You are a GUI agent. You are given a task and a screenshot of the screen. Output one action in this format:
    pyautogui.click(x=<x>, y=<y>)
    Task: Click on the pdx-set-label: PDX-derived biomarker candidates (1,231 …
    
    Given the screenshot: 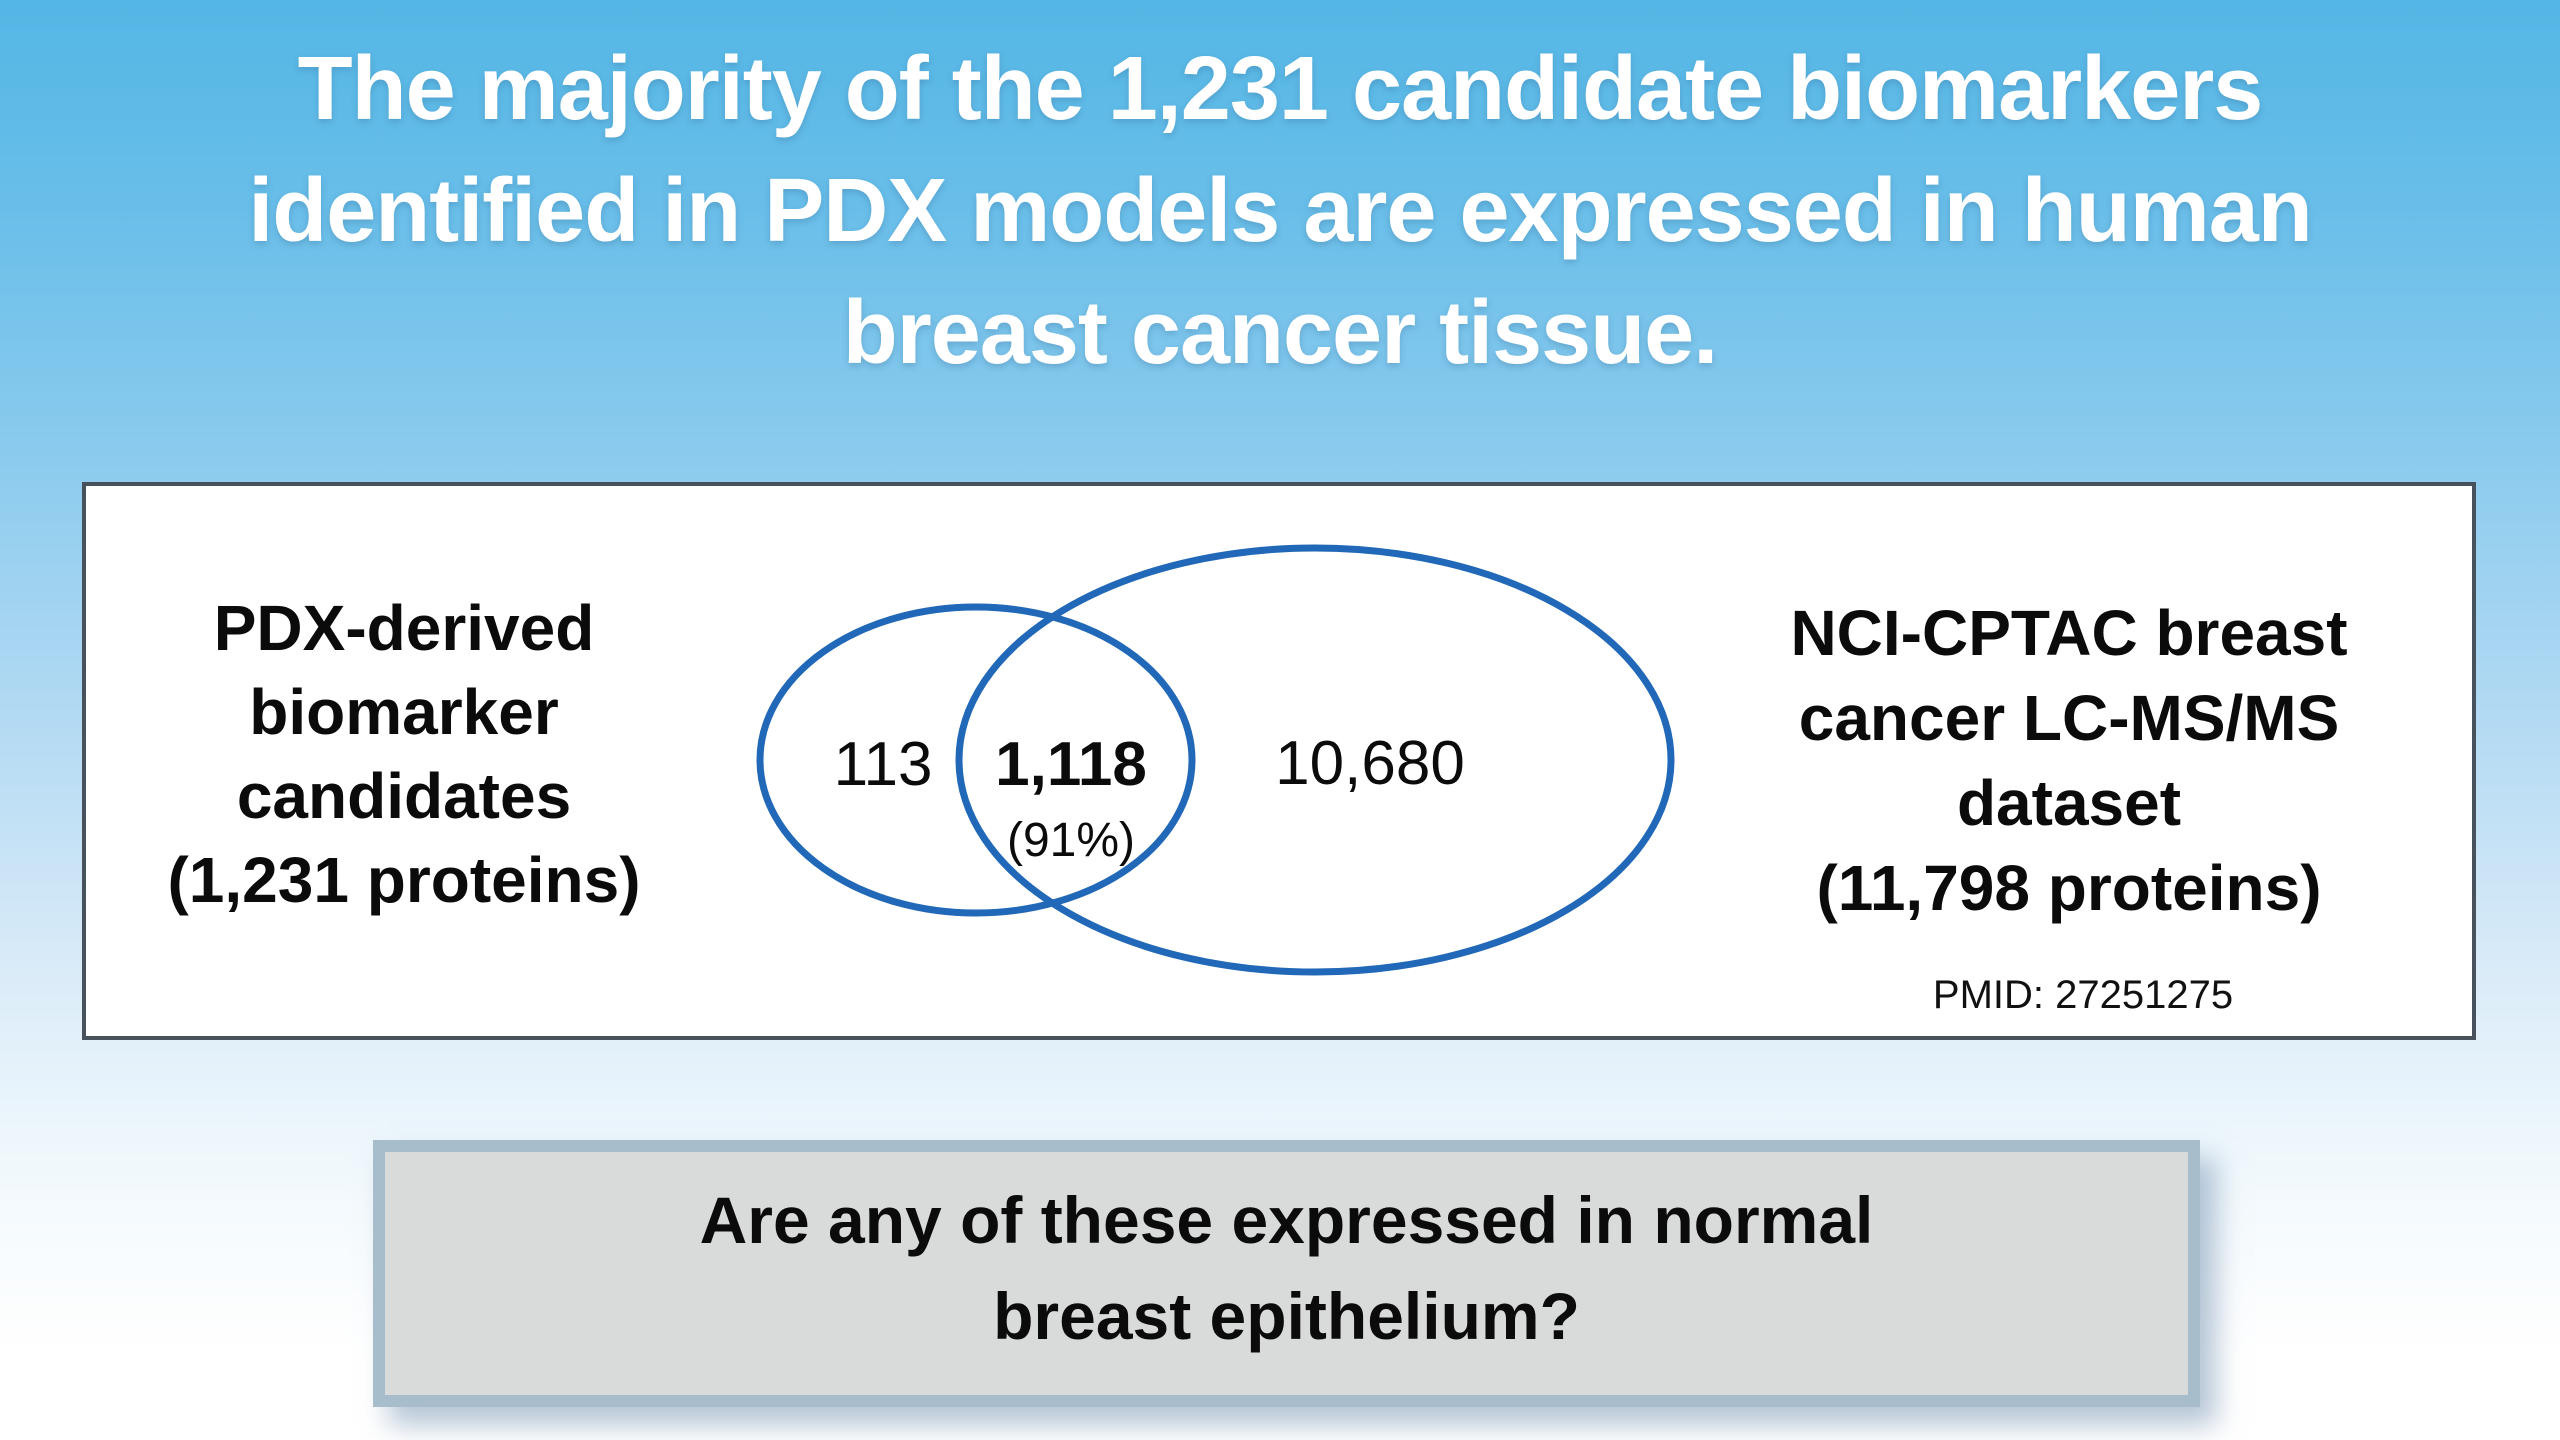 What is the action you would take?
    pyautogui.click(x=404, y=754)
    